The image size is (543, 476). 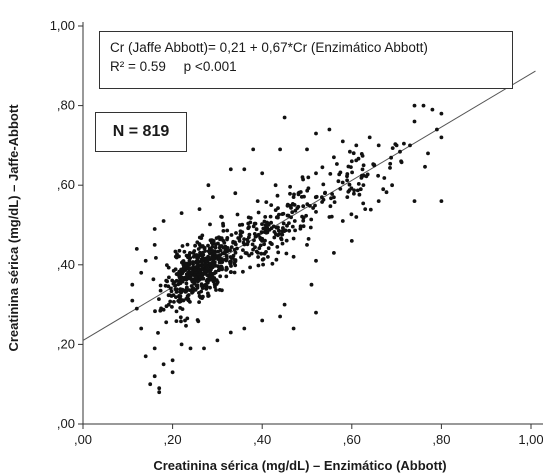 What do you see at coordinates (83, 439) in the screenshot?
I see `x-tick-label: ,00` at bounding box center [83, 439].